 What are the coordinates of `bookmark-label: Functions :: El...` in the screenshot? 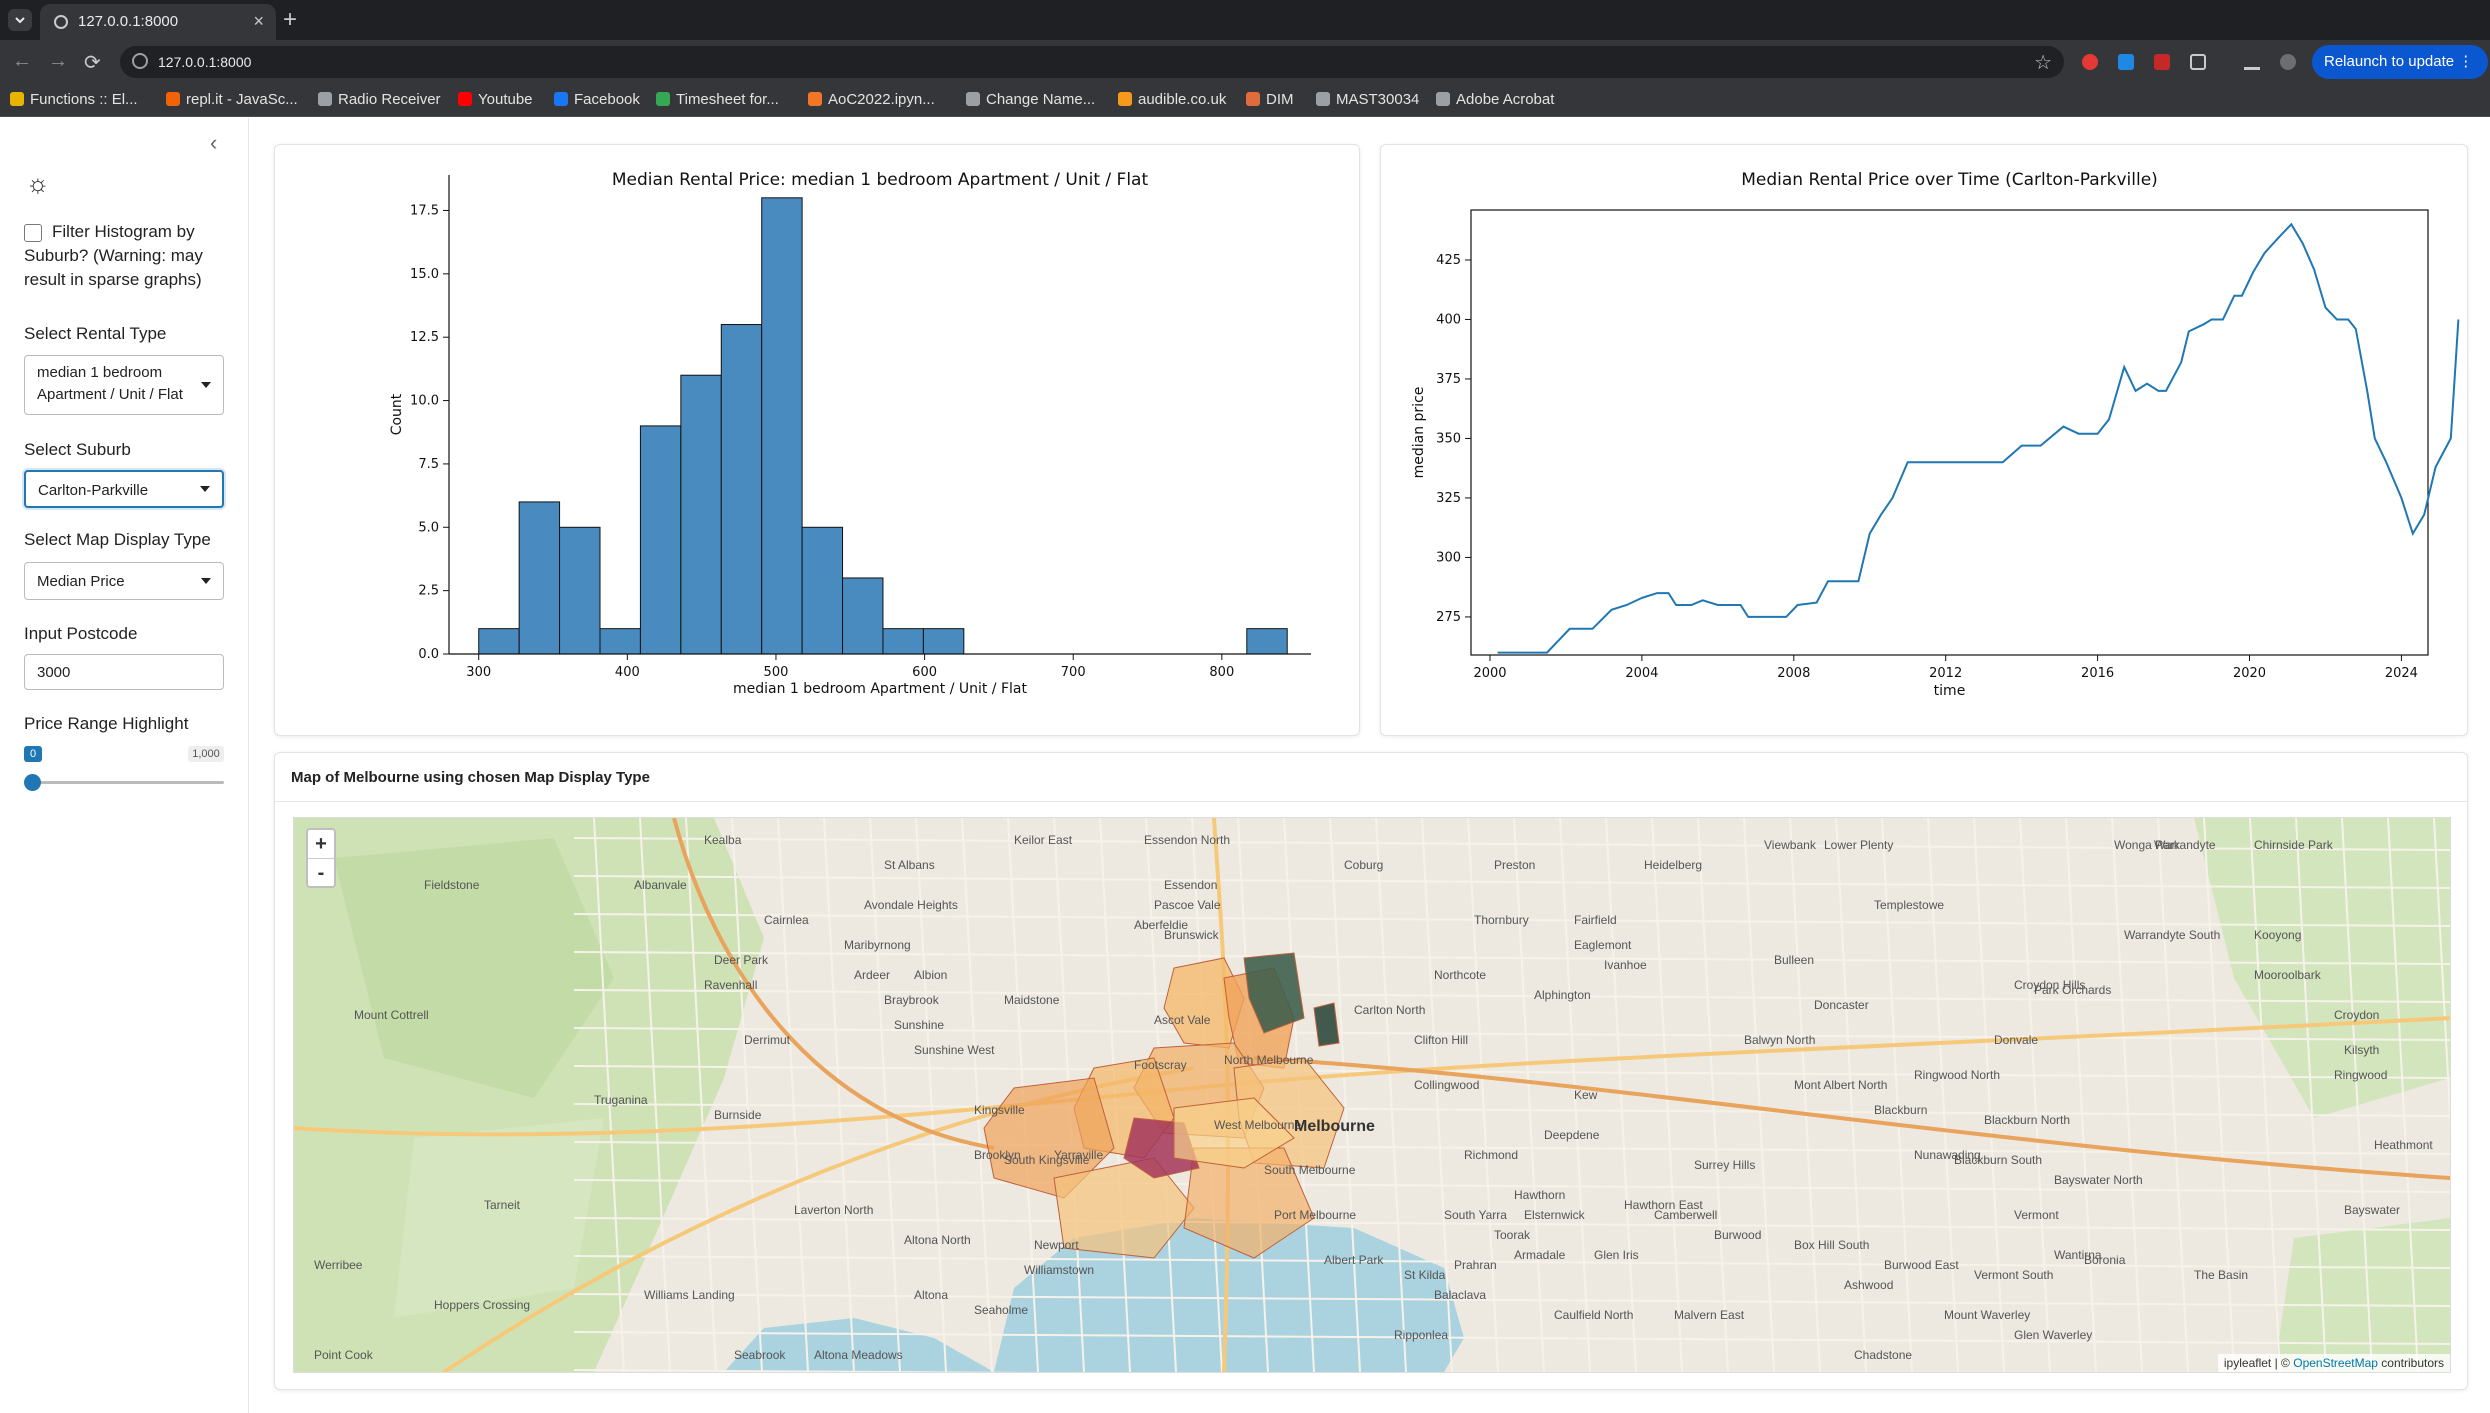 It's located at (84, 99).